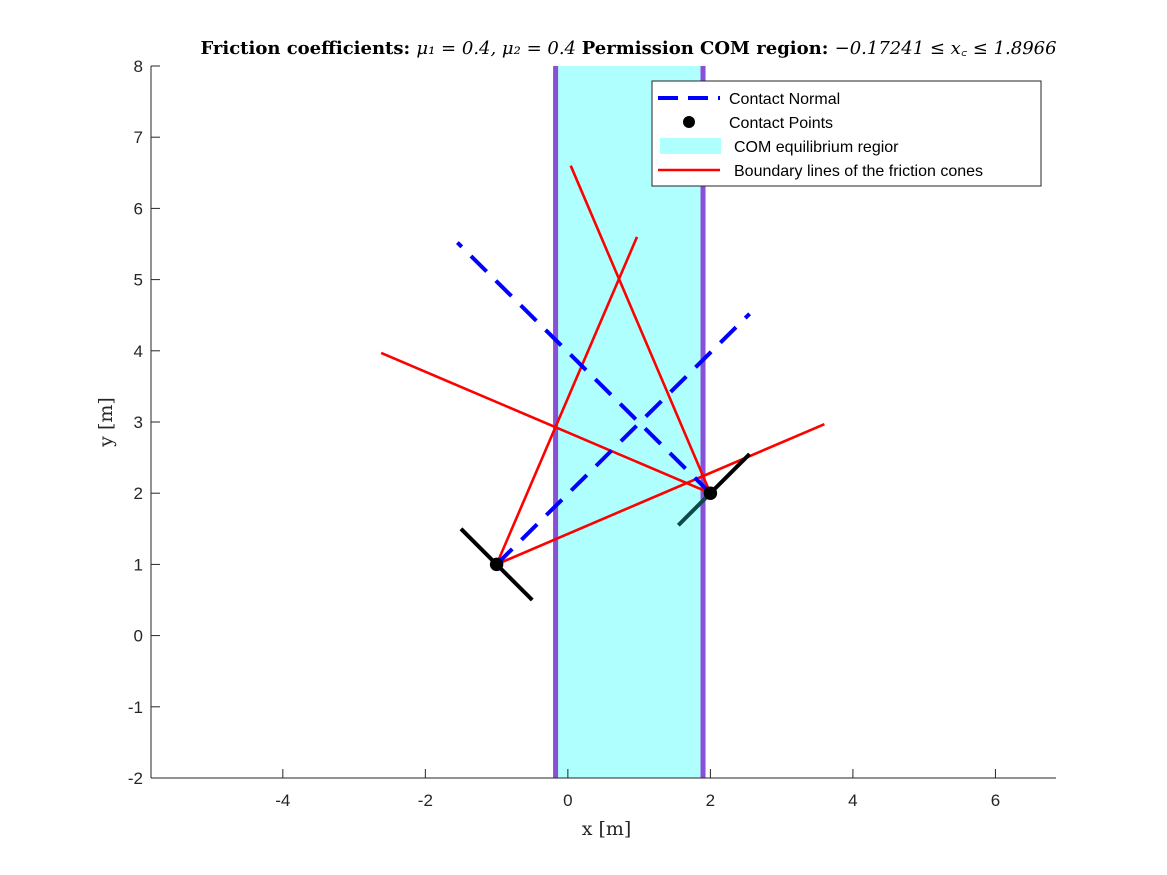 The image size is (1167, 875). Describe the element at coordinates (138, 636) in the screenshot. I see `y-tick-label: 0` at that location.